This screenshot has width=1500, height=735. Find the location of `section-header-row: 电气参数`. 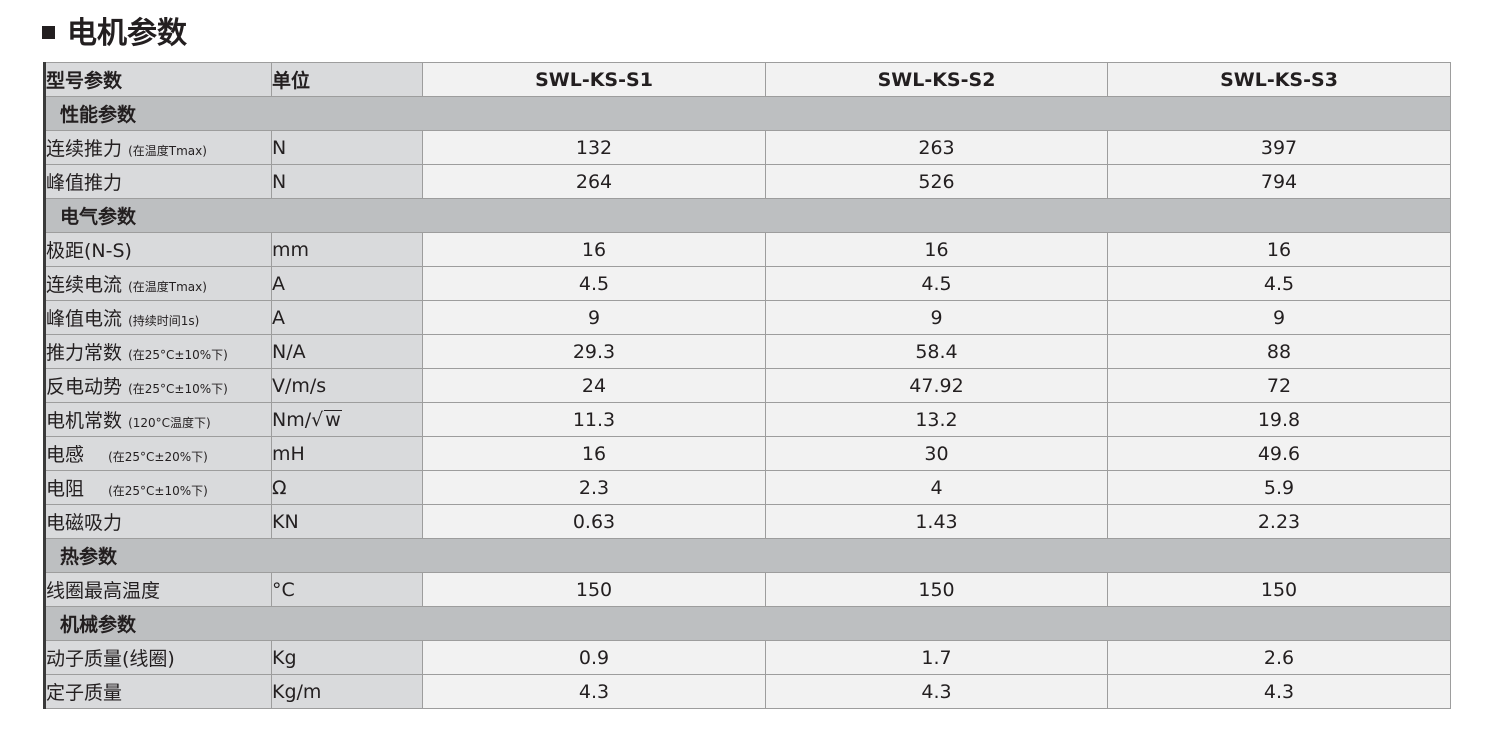

section-header-row: 电气参数 is located at coordinates (747, 215).